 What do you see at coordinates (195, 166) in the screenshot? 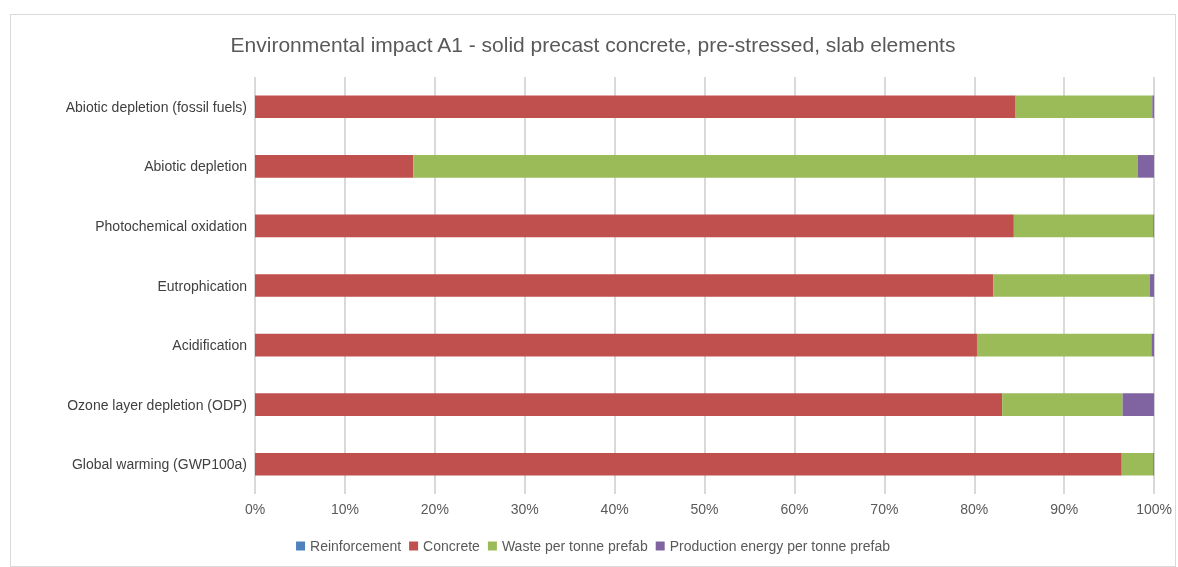
I see `y-tick-label: Abiotic depletion` at bounding box center [195, 166].